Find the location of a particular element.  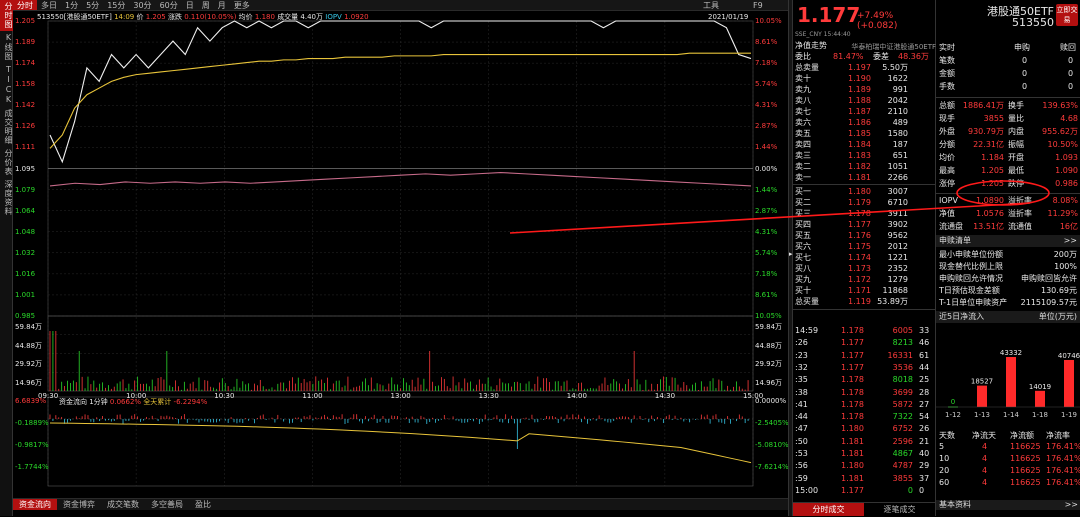

st-h2: 赎回 is located at coordinates (1068, 47).